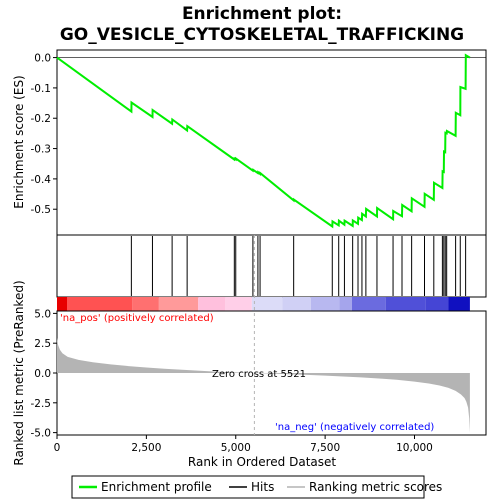 The width and height of the screenshot is (500, 500). Describe the element at coordinates (262, 462) in the screenshot. I see `x-axis-label: Rank in Ordered Dataset` at that location.